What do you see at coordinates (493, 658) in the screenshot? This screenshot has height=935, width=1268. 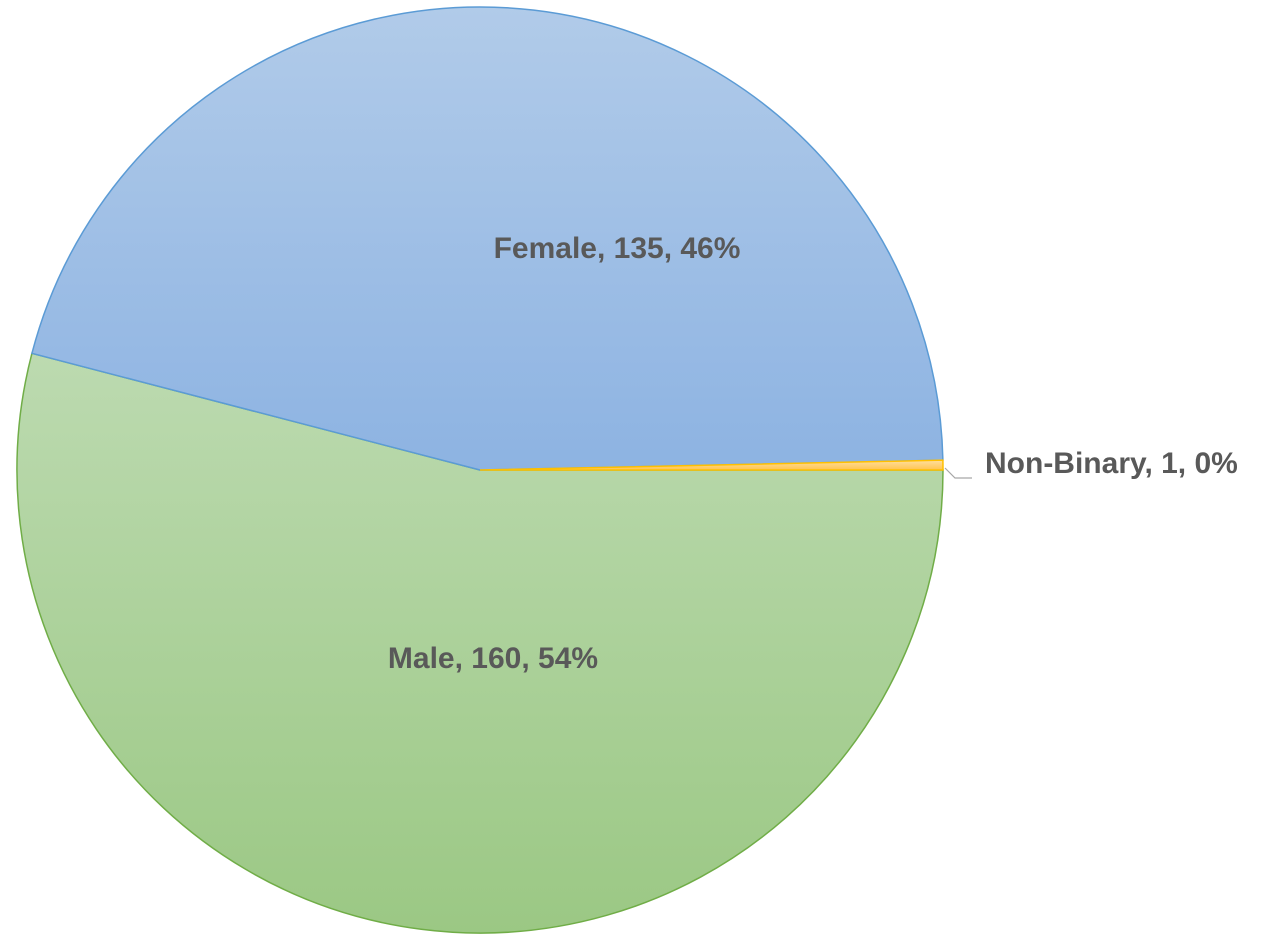 I see `data-label: Male, 160, 54%` at bounding box center [493, 658].